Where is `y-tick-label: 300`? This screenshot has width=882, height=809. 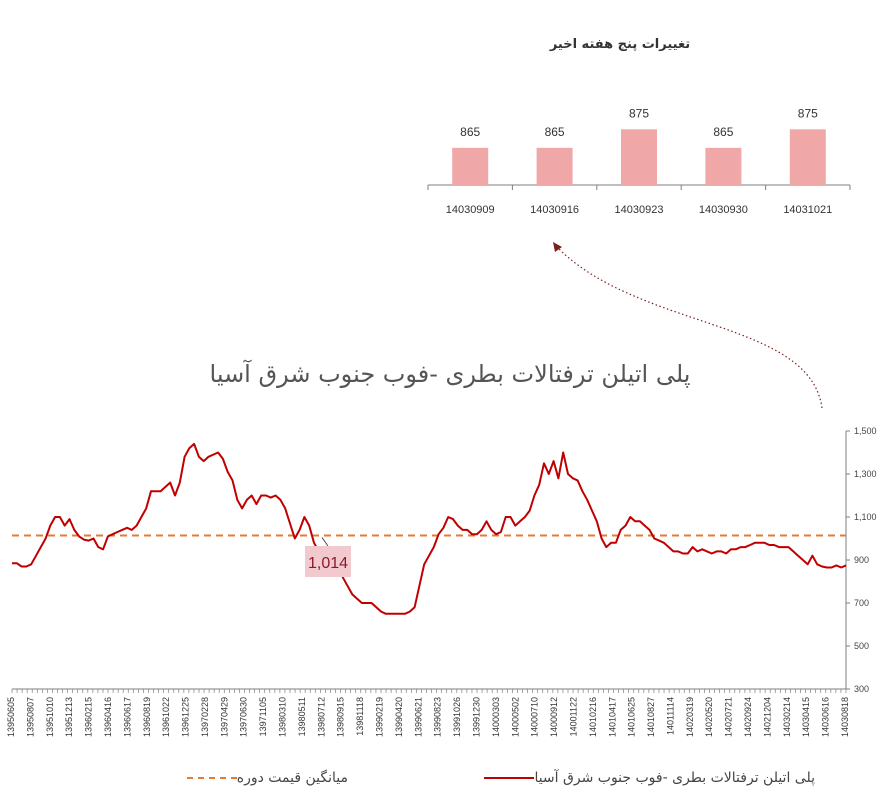 y-tick-label: 300 is located at coordinates (861, 689).